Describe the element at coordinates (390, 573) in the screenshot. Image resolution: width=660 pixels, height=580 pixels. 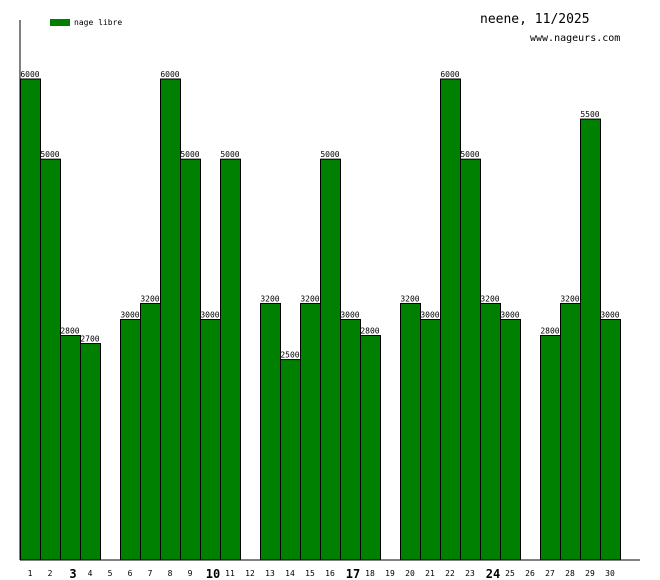
I see `x-tick-label-19: 19` at that location.